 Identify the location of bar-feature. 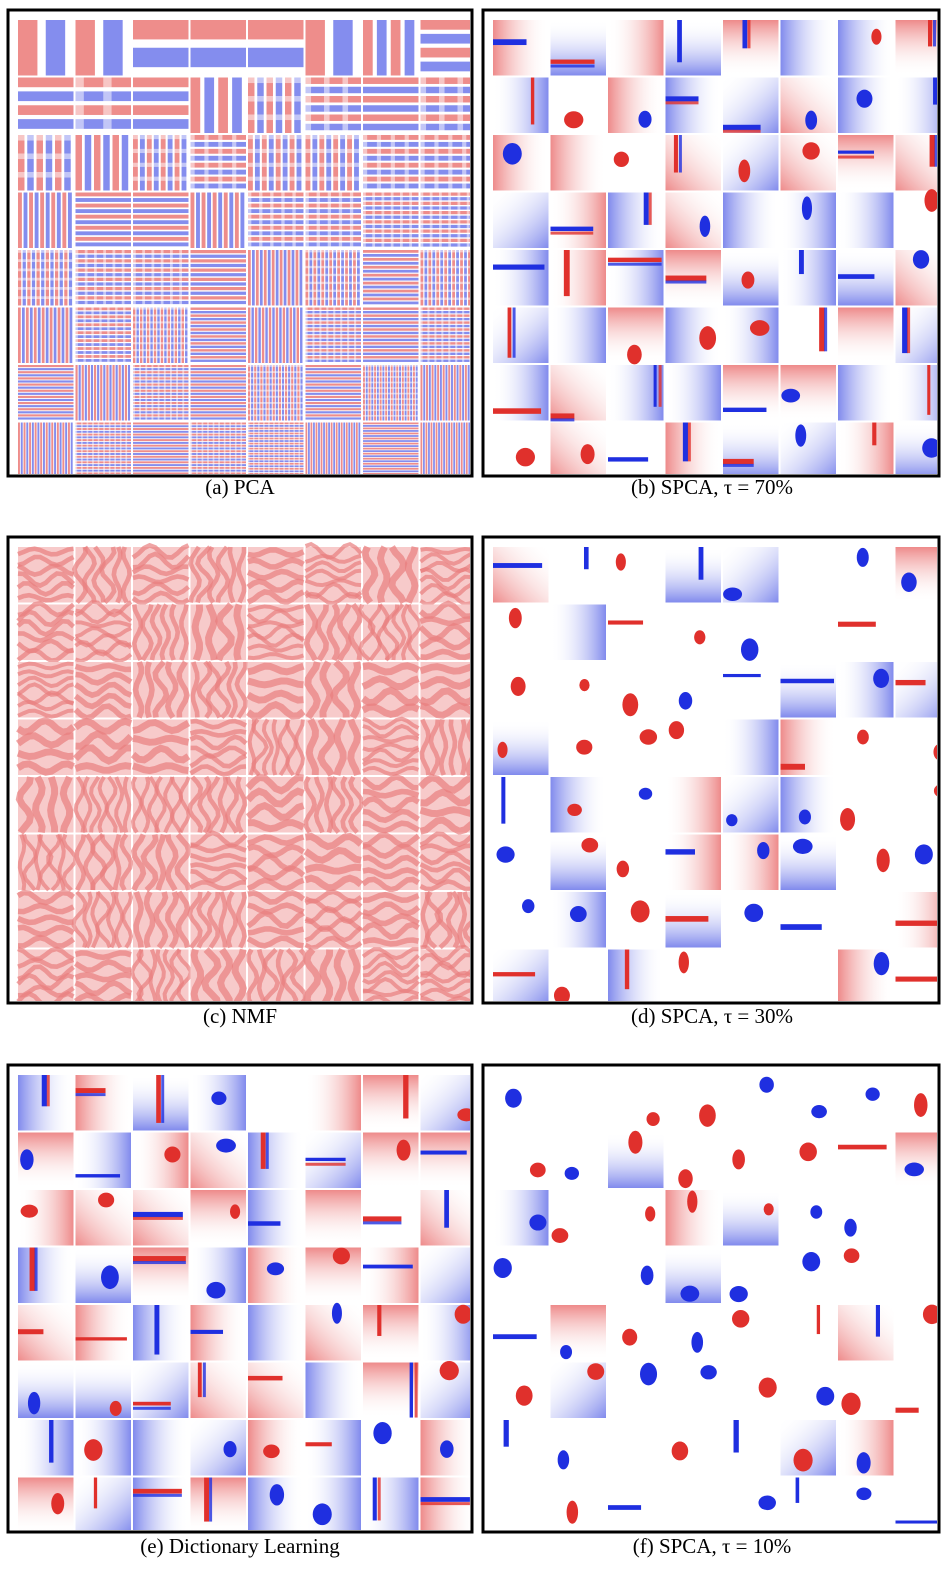
(929, 390).